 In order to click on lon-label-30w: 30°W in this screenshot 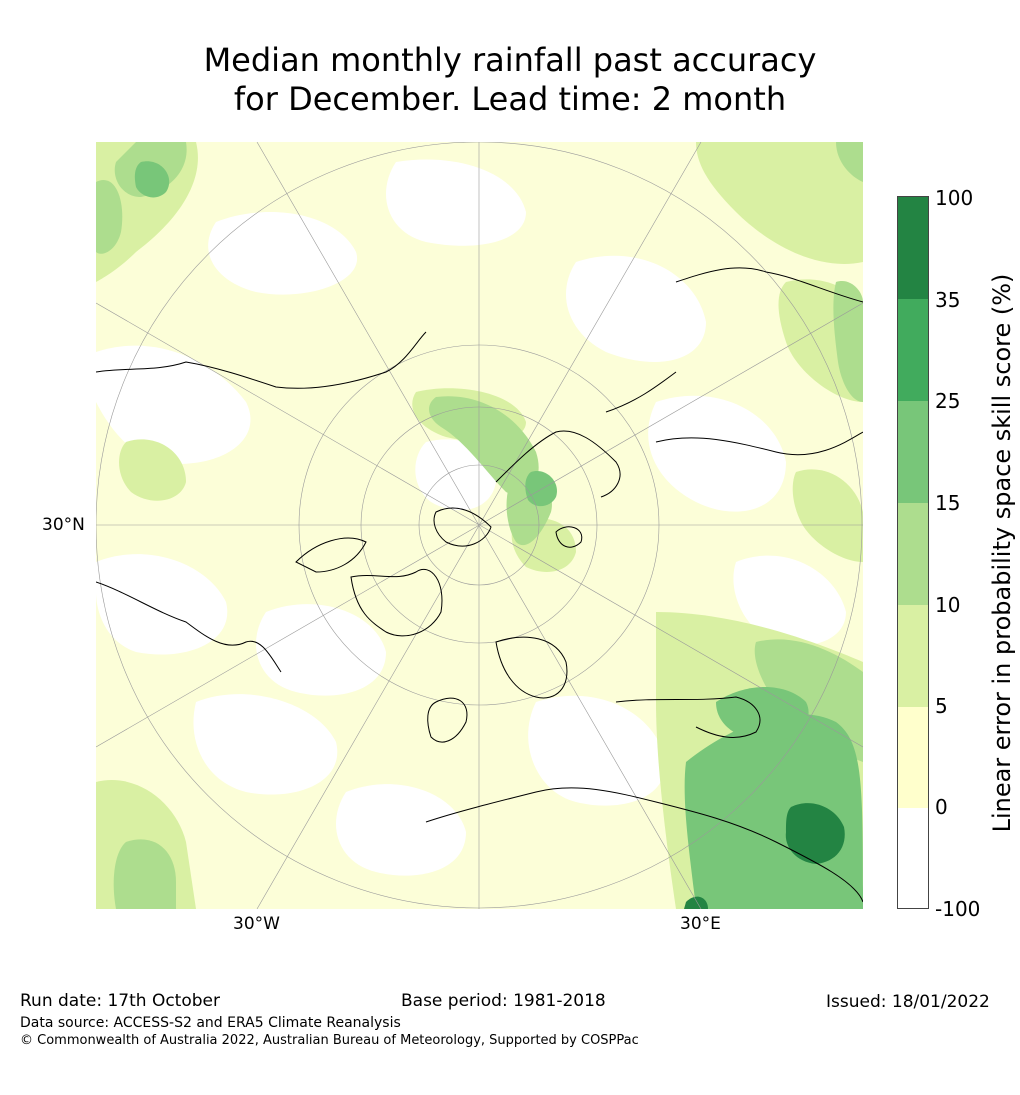, I will do `click(256, 924)`.